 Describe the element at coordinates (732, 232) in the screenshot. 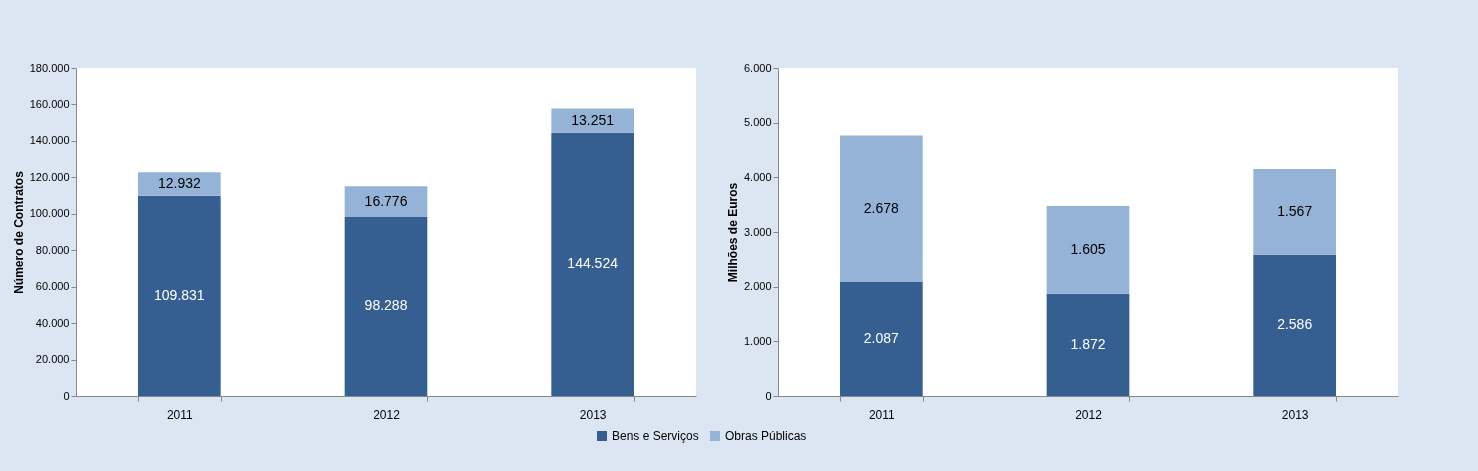

I see `y-axis-title: Milhões de Euros` at that location.